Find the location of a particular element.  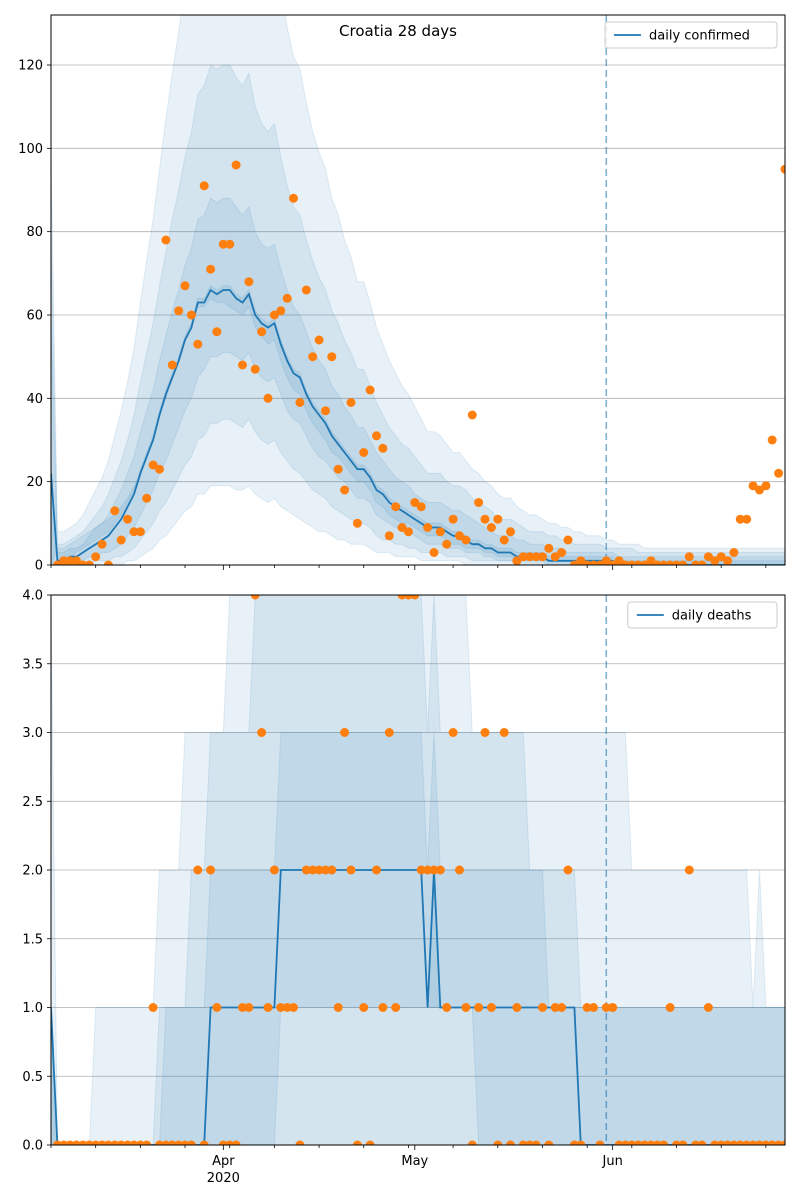

y-tick-label: 2.0 is located at coordinates (32, 871).